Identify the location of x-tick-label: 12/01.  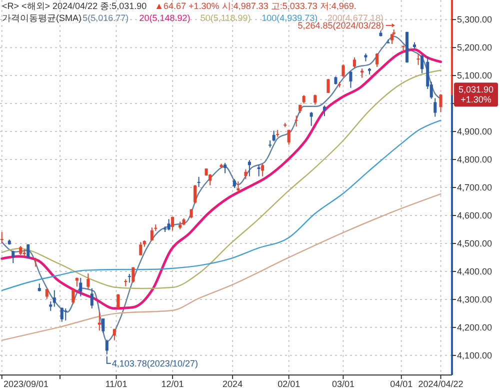
(172, 384).